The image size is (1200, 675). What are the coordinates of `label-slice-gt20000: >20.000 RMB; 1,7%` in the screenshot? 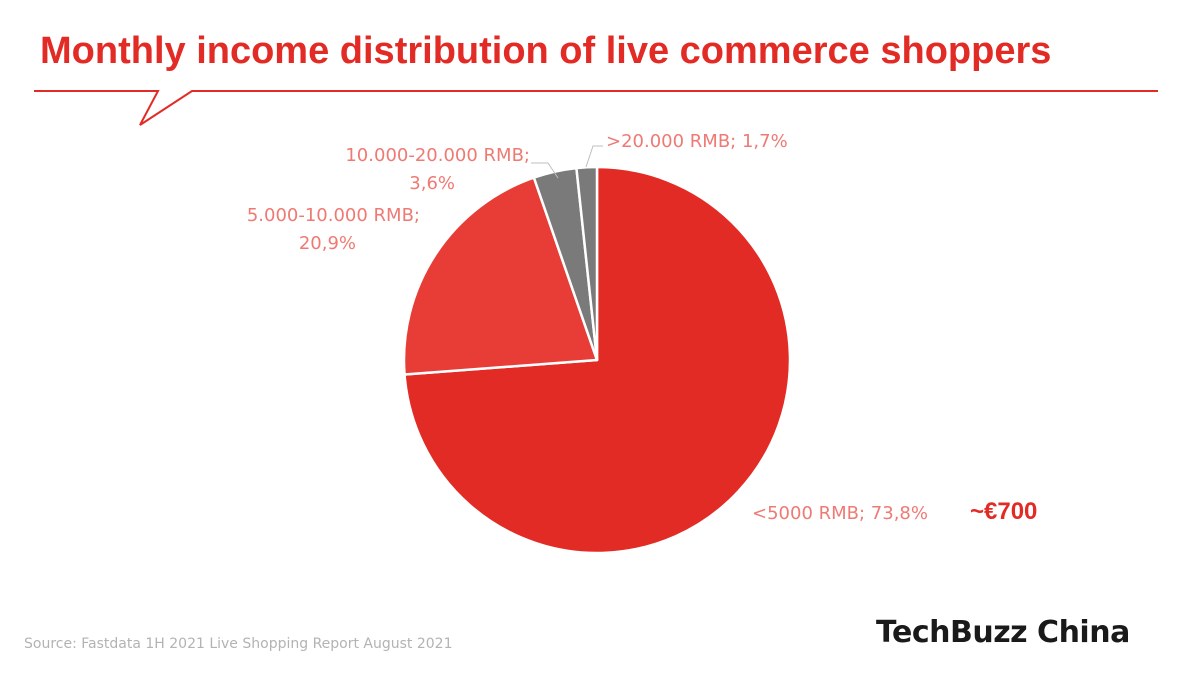 It's located at (697, 141).